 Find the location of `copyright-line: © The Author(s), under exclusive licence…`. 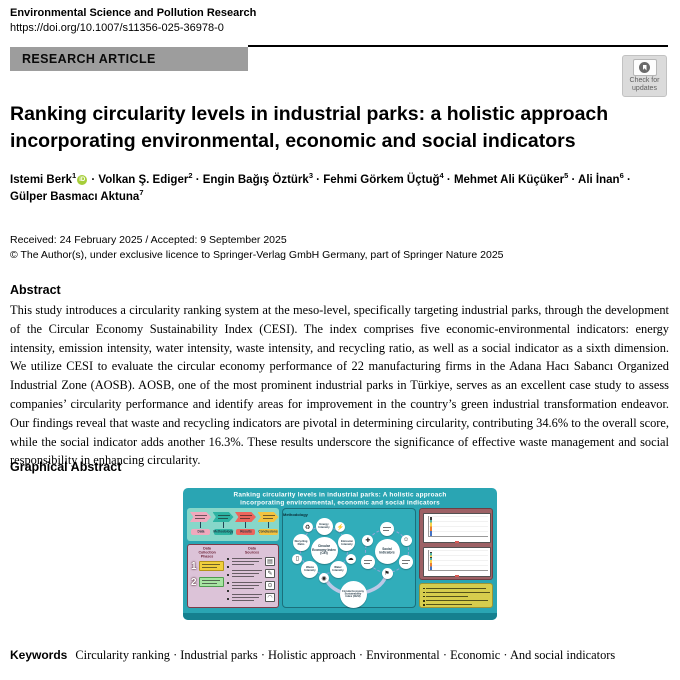

copyright-line: © The Author(s), under exclusive licence… is located at coordinates (257, 255).